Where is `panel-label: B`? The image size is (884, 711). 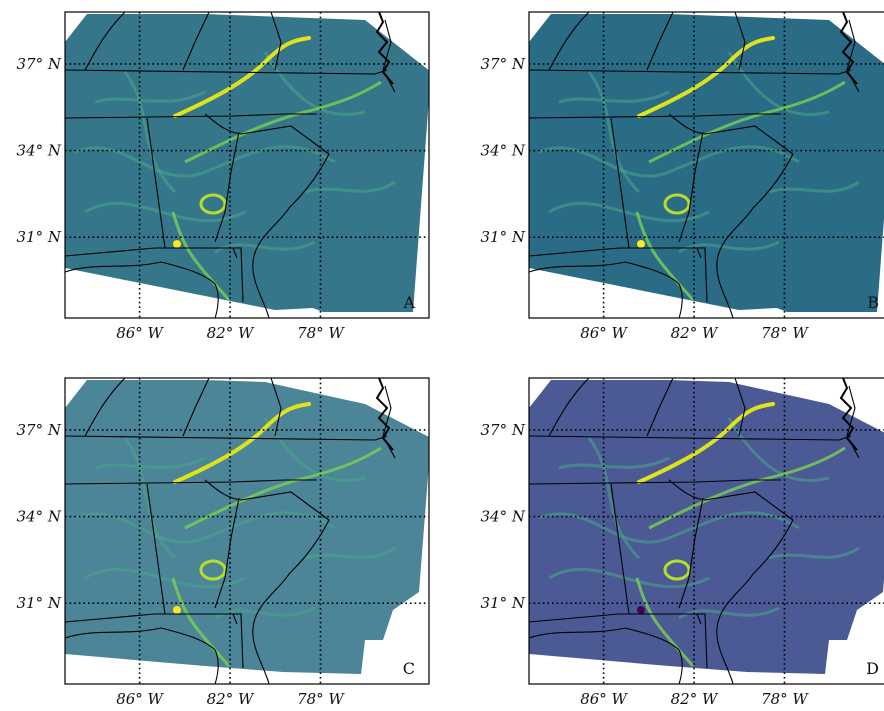 panel-label: B is located at coordinates (873, 302).